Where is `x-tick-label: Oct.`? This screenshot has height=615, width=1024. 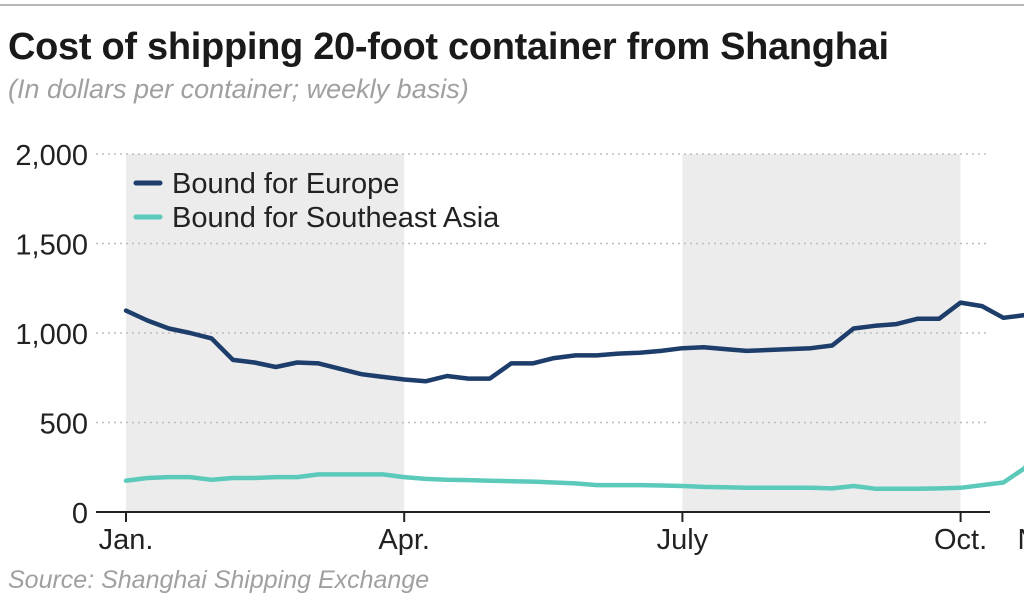 x-tick-label: Oct. is located at coordinates (960, 540).